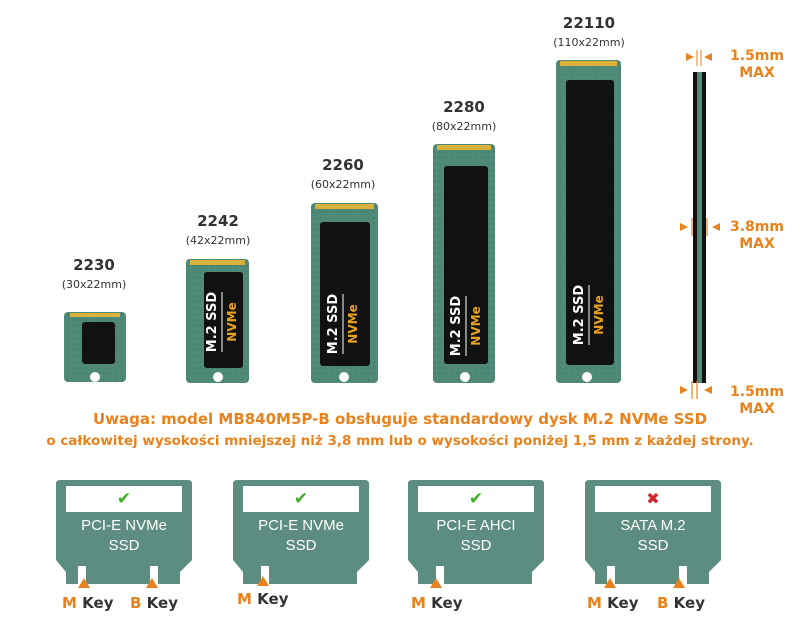 This screenshot has height=627, width=800. I want to click on module-2242-dims: (42x22mm), so click(218, 240).